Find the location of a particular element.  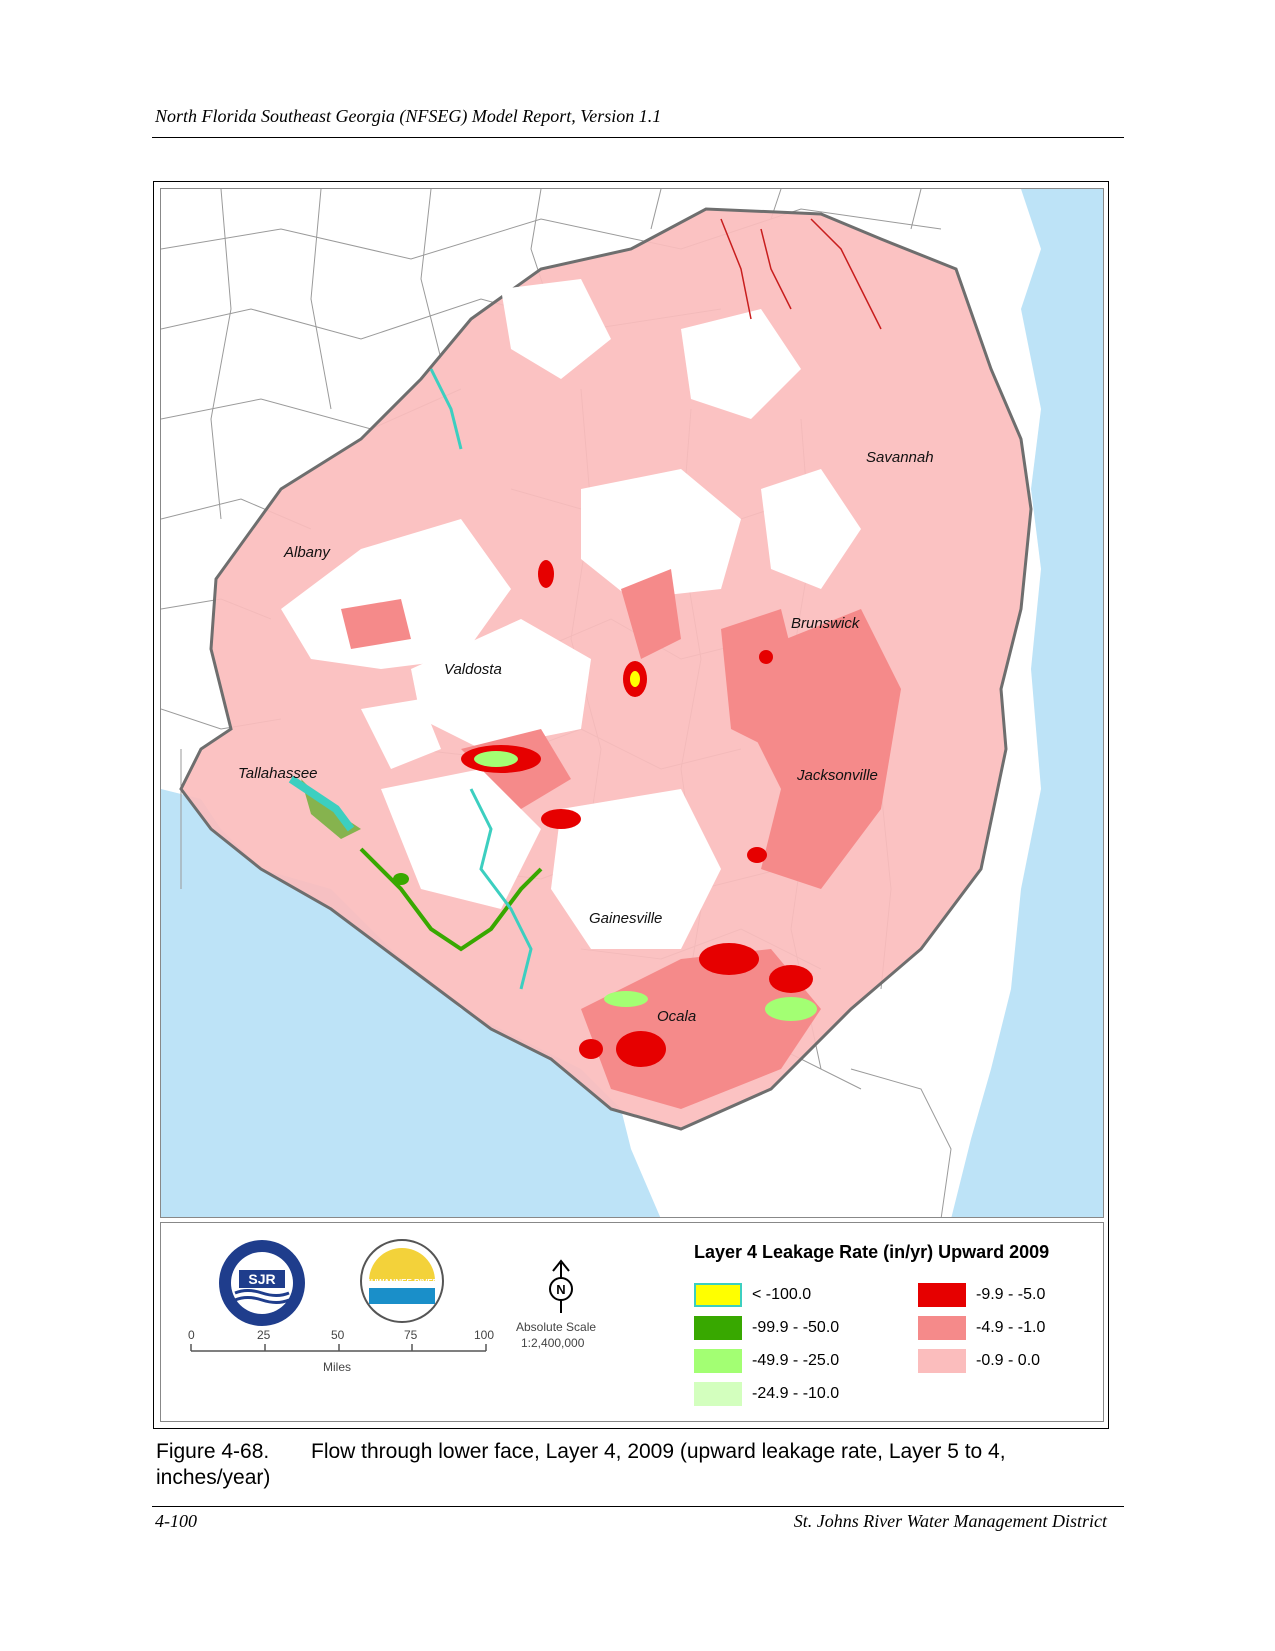

city-label-savannah: Savannah is located at coordinates (900, 457).